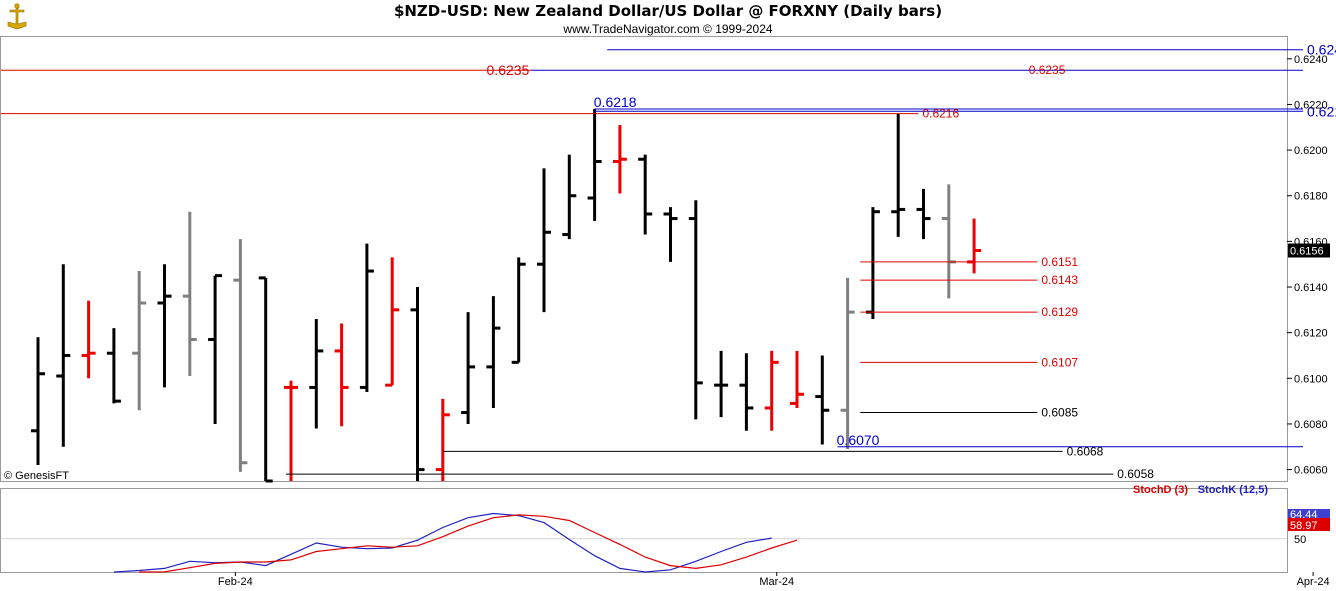 Image resolution: width=1336 pixels, height=591 pixels. I want to click on stoch-panel-border, so click(644, 530).